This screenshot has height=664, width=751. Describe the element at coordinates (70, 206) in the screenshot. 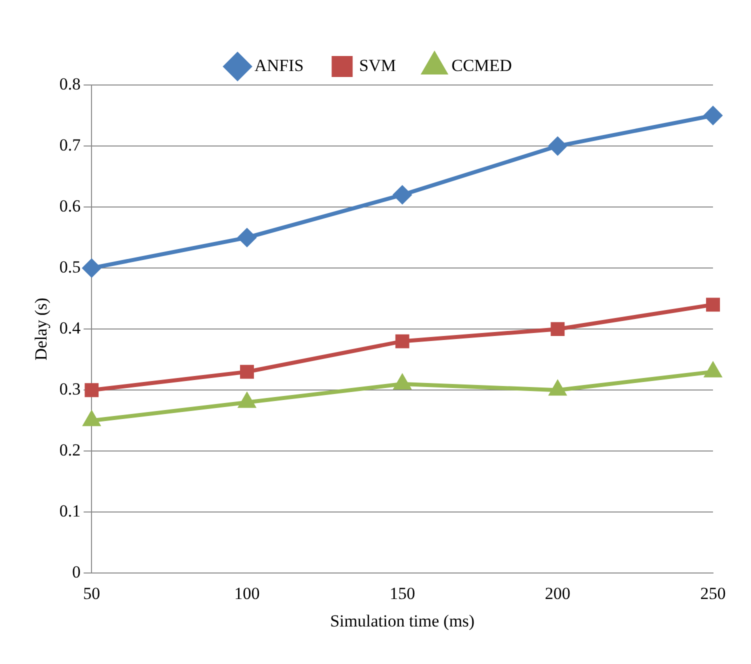

I see `y-tick-label: 0.6` at that location.